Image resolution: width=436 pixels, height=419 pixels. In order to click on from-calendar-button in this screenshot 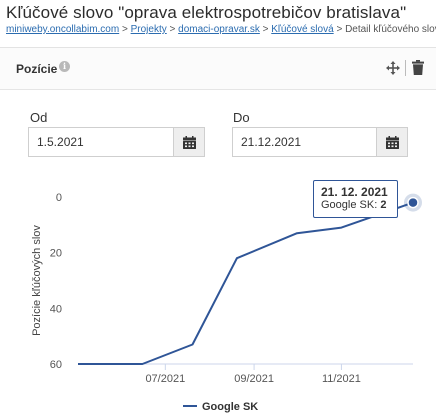, I will do `click(189, 142)`.